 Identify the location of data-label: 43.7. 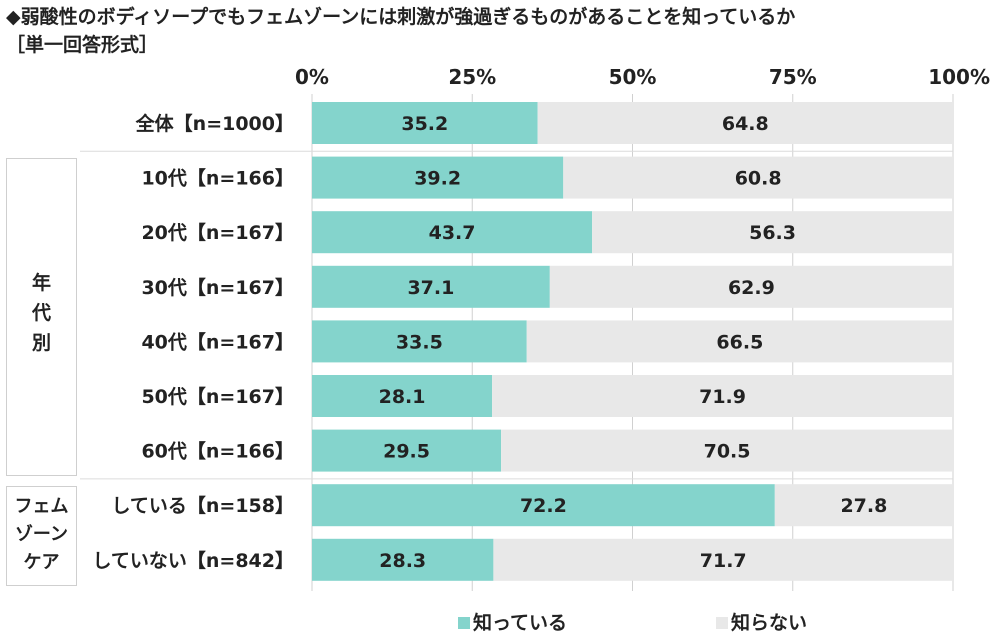
(452, 233).